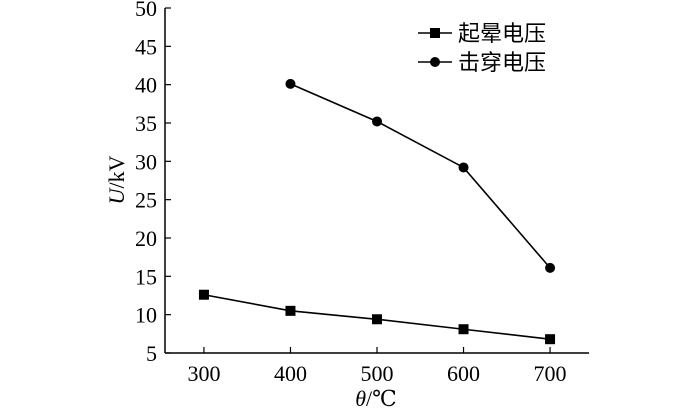 This screenshot has width=700, height=411. What do you see at coordinates (290, 373) in the screenshot?
I see `x-tick-label: 400` at bounding box center [290, 373].